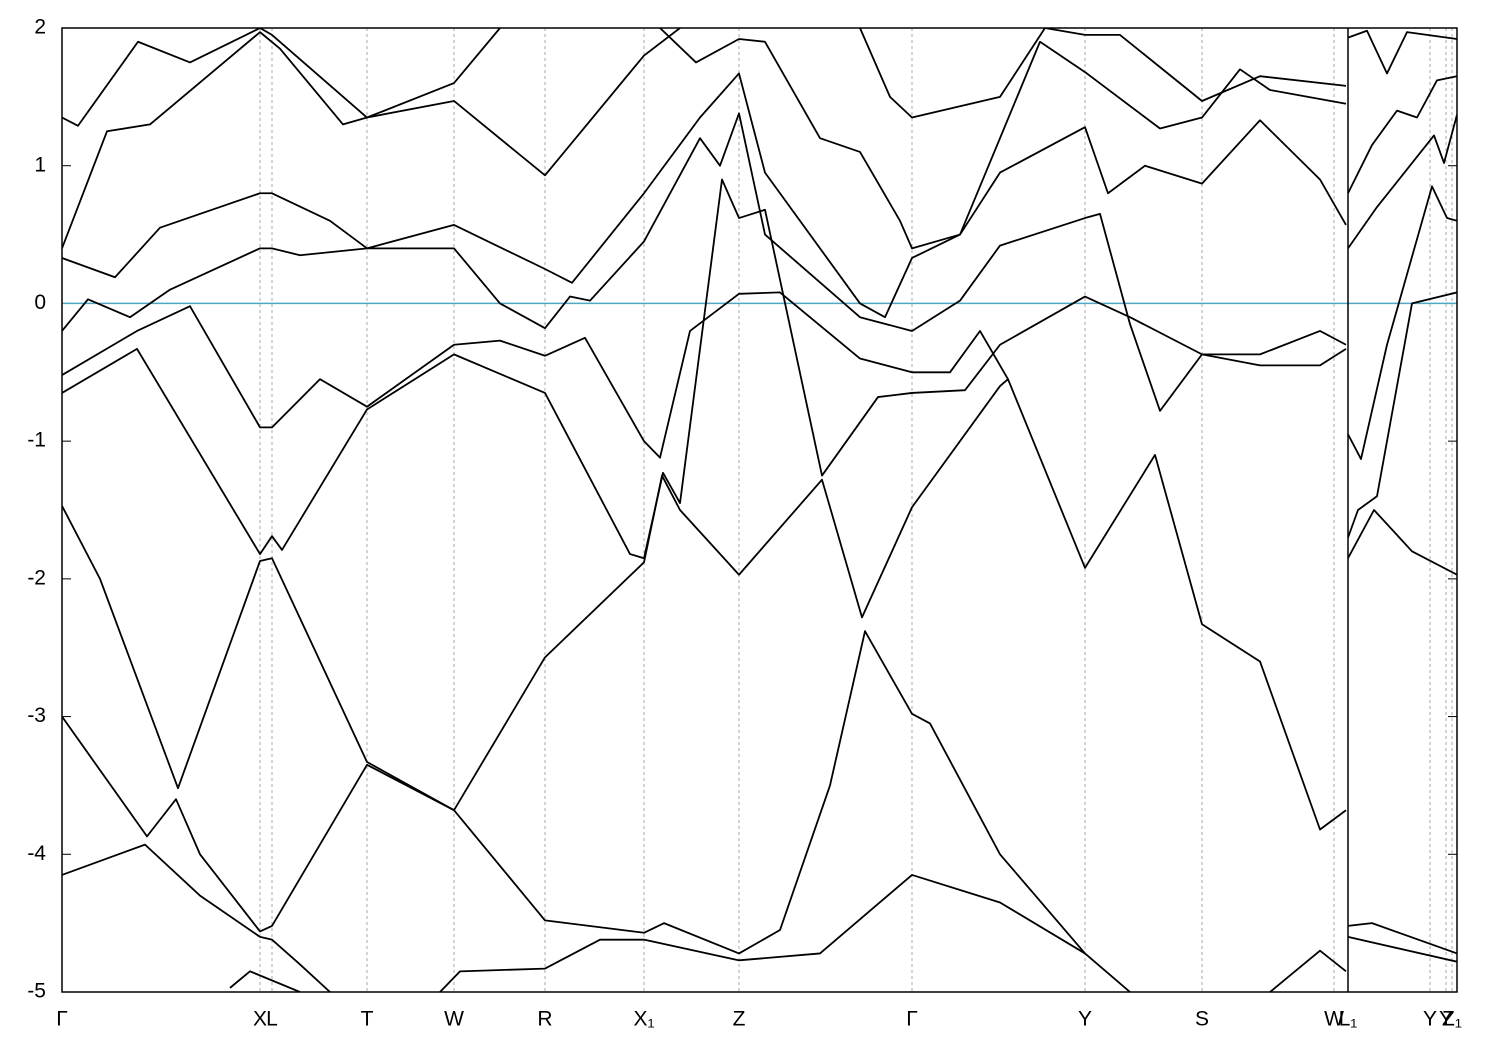 This screenshot has width=1500, height=1050. What do you see at coordinates (36, 440) in the screenshot?
I see `y-tick-label: -1` at bounding box center [36, 440].